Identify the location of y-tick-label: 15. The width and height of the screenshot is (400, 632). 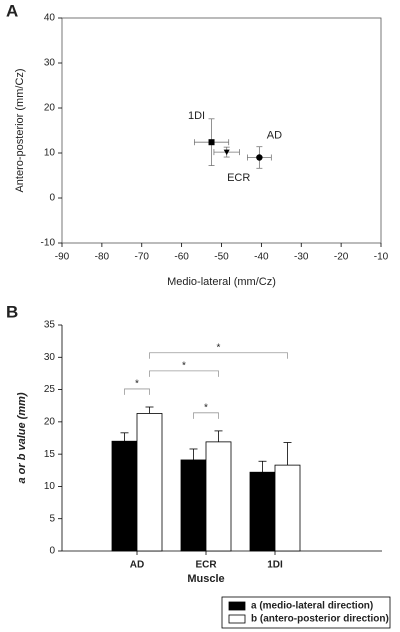
(50, 454).